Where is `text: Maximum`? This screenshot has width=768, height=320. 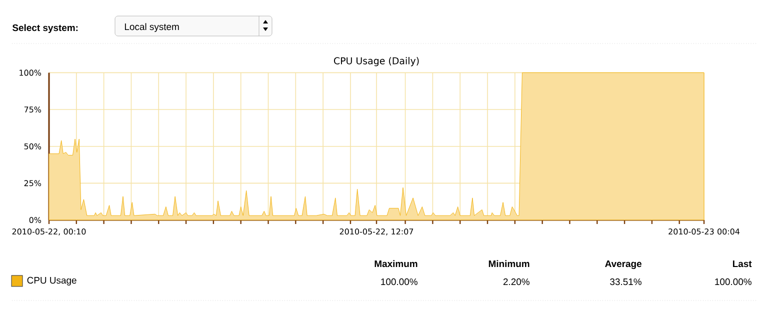 text: Maximum is located at coordinates (396, 264).